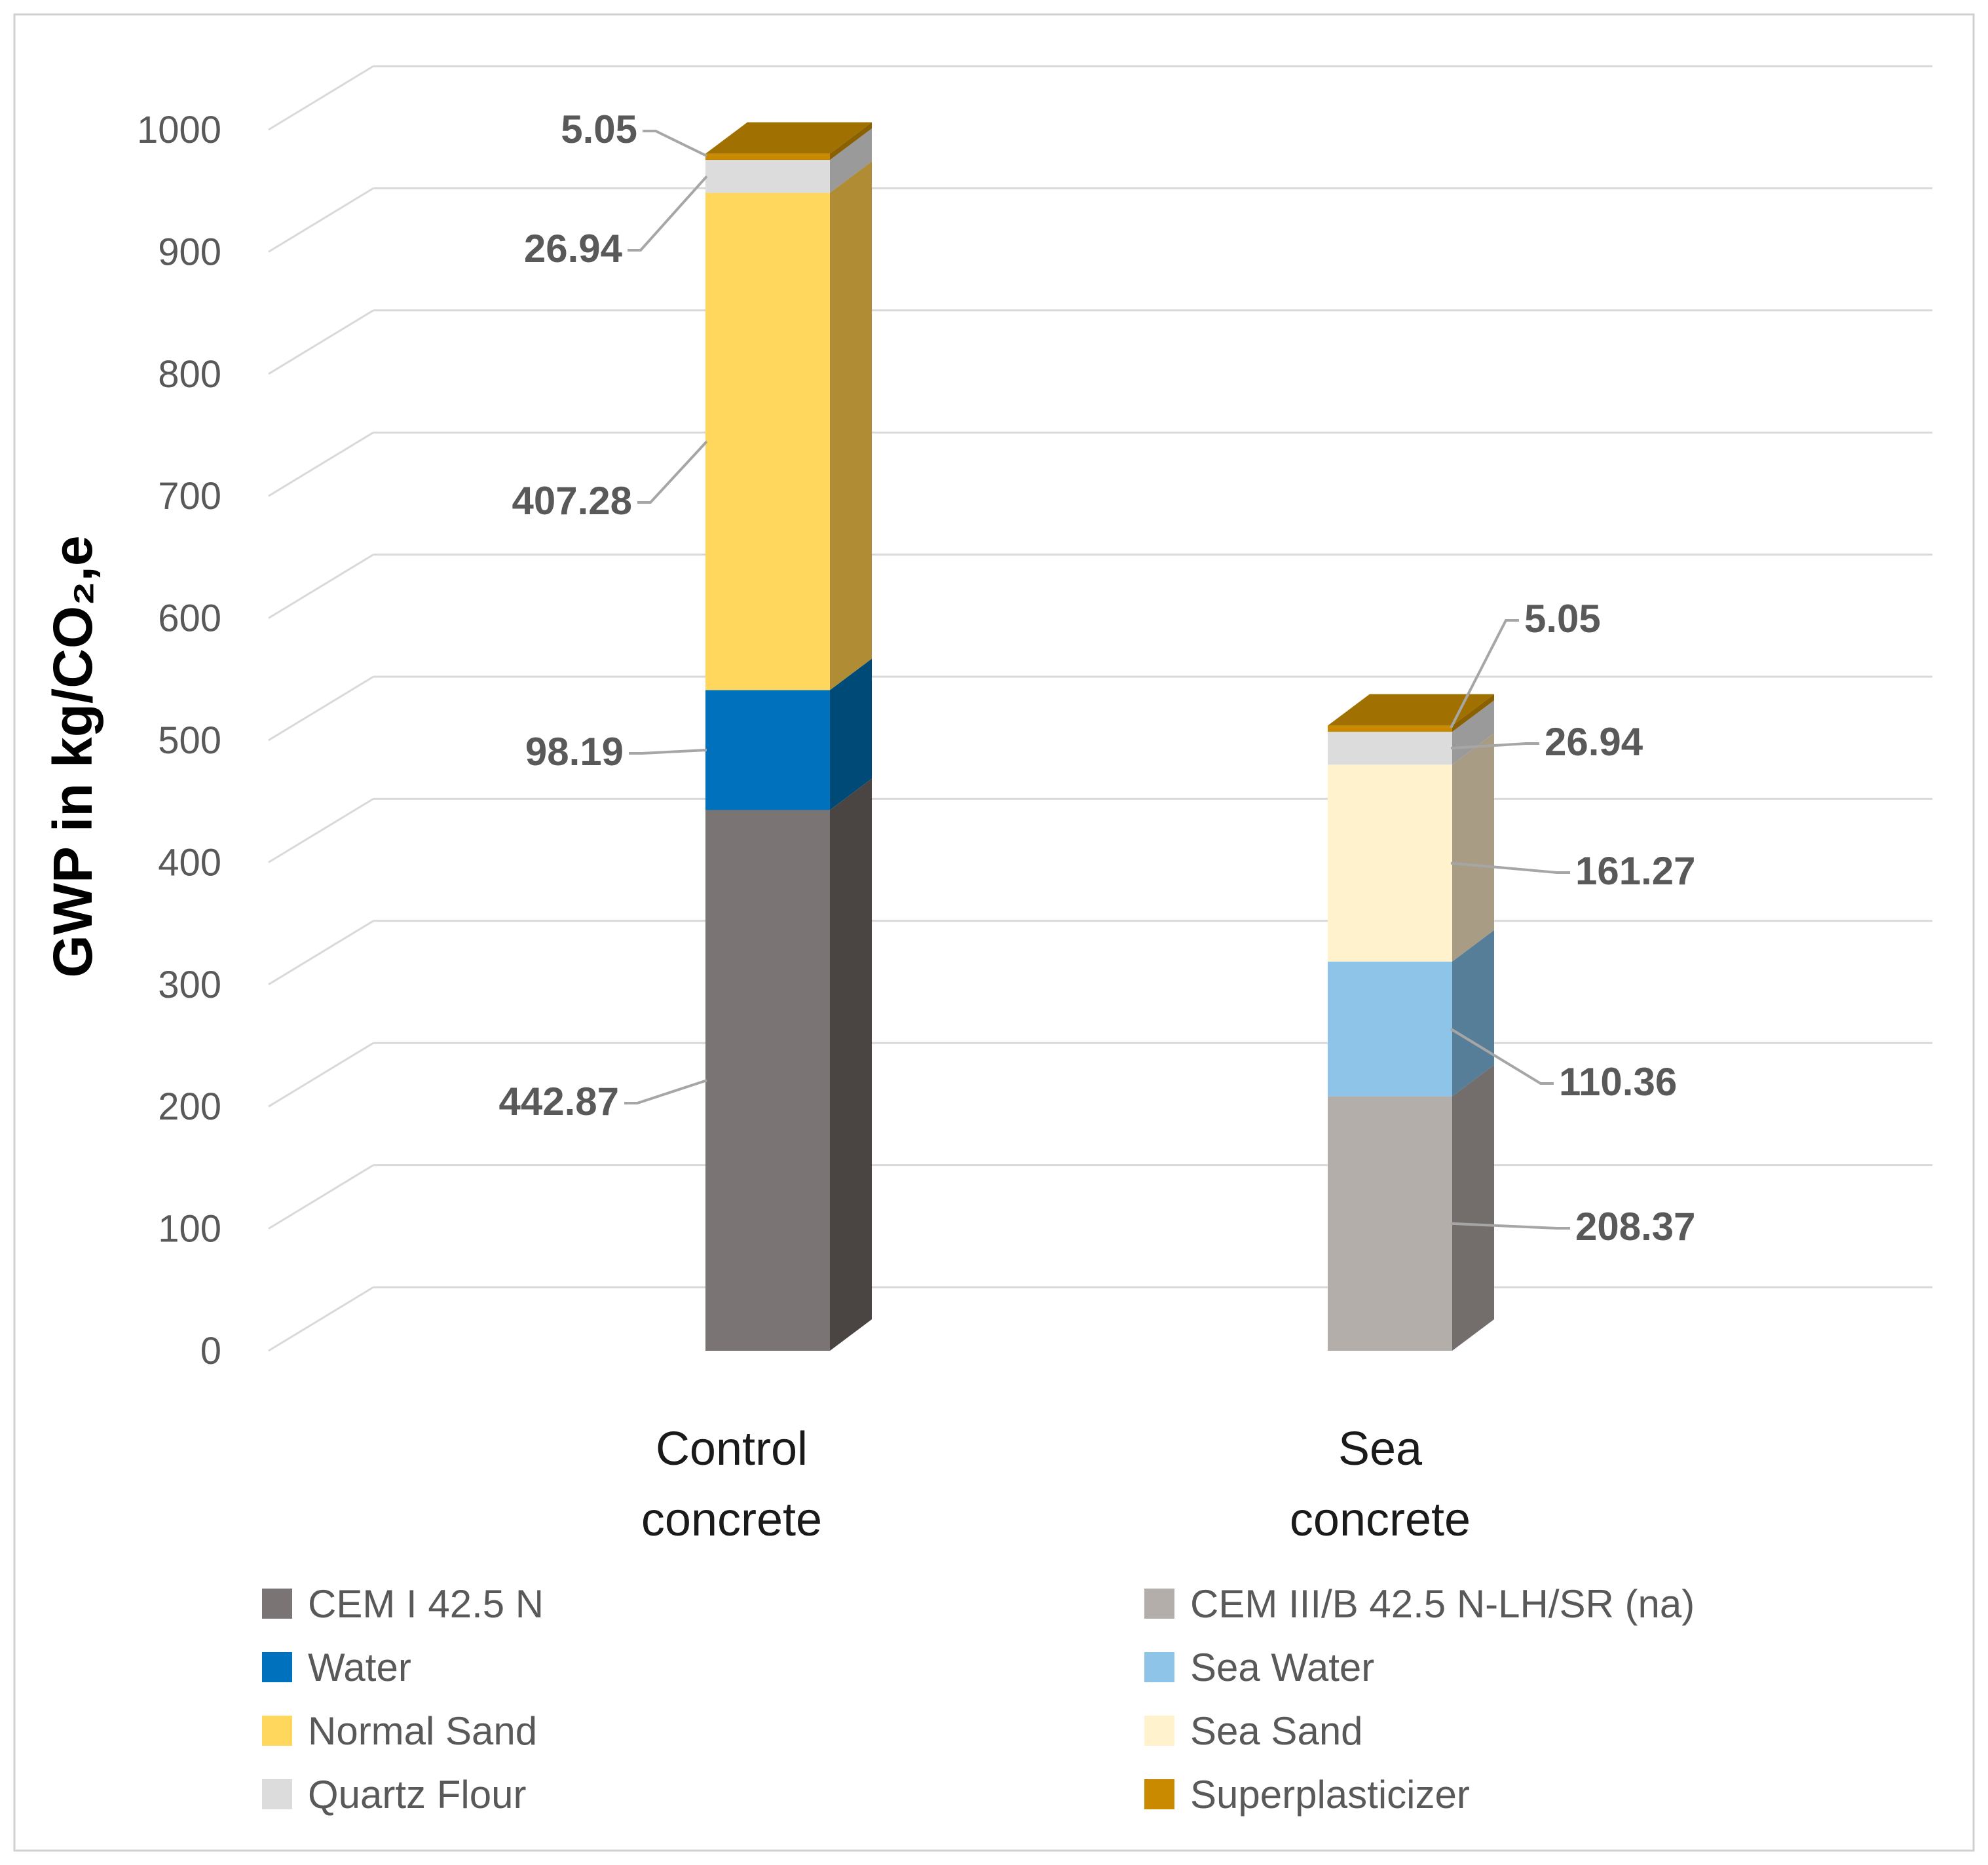  Describe the element at coordinates (423, 1730) in the screenshot. I see `legend-label: Normal Sand` at that location.